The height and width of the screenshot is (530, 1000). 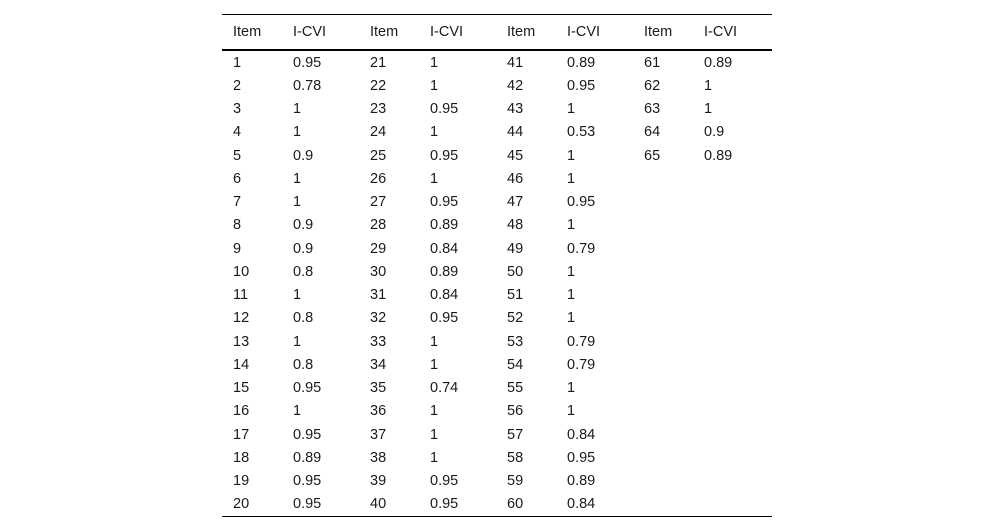 I want to click on item-cell: 58, so click(x=515, y=457).